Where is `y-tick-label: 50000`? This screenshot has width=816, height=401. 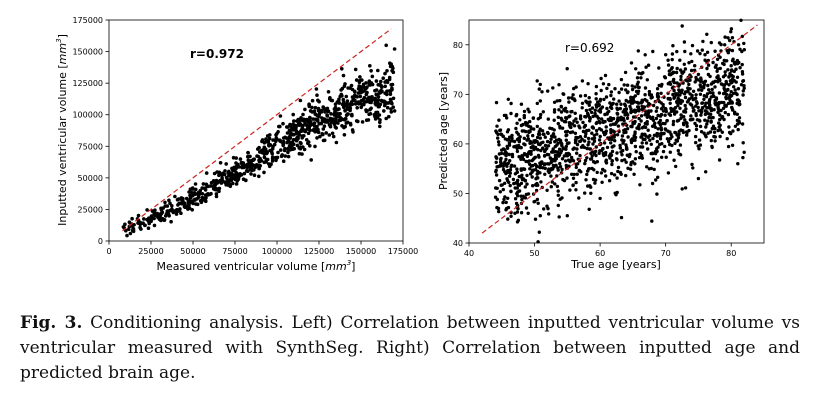 y-tick-label: 50000 is located at coordinates (90, 178).